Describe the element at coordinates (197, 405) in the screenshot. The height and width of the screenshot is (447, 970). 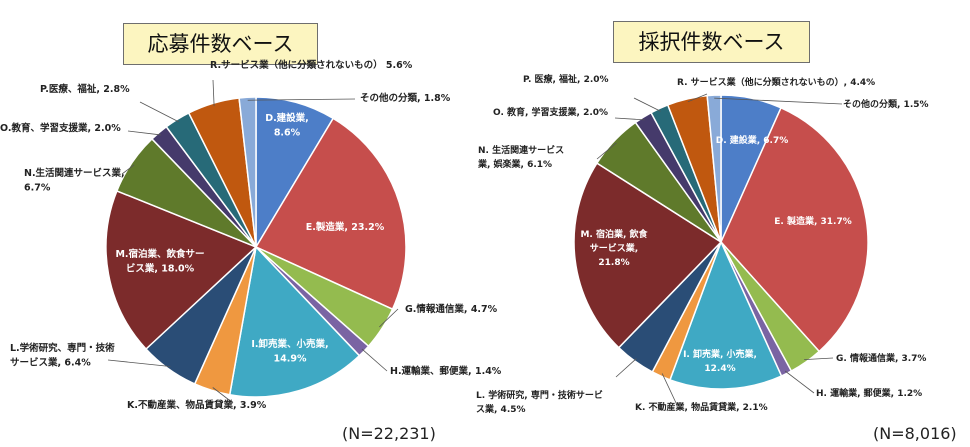
I see `slice-label-0-5: K.不動産業、物品賃貸業, 3.9%` at that location.